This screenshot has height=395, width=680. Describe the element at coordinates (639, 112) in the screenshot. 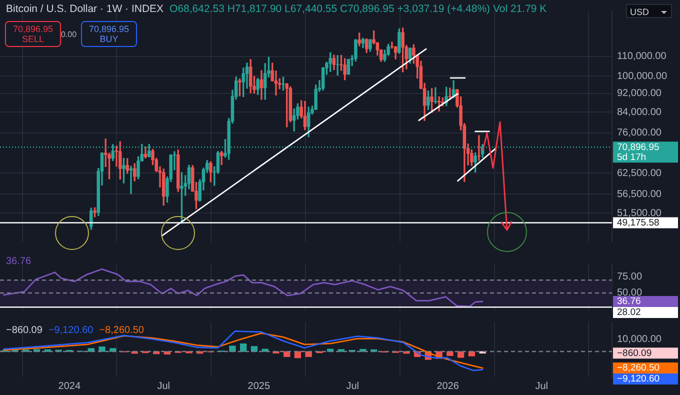

I see `y-tick-label: 84,000.00` at that location.